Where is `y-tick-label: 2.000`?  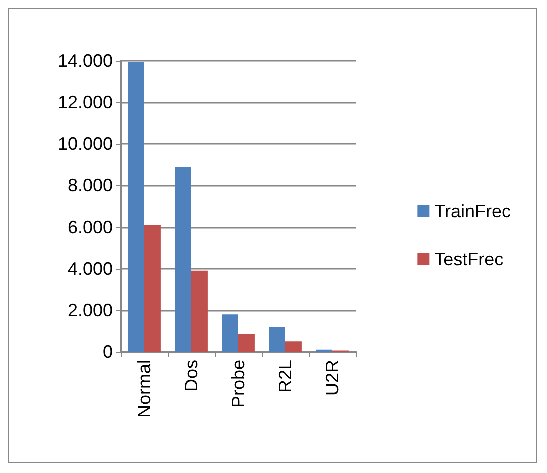
y-tick-label: 2.000 is located at coordinates (90, 310).